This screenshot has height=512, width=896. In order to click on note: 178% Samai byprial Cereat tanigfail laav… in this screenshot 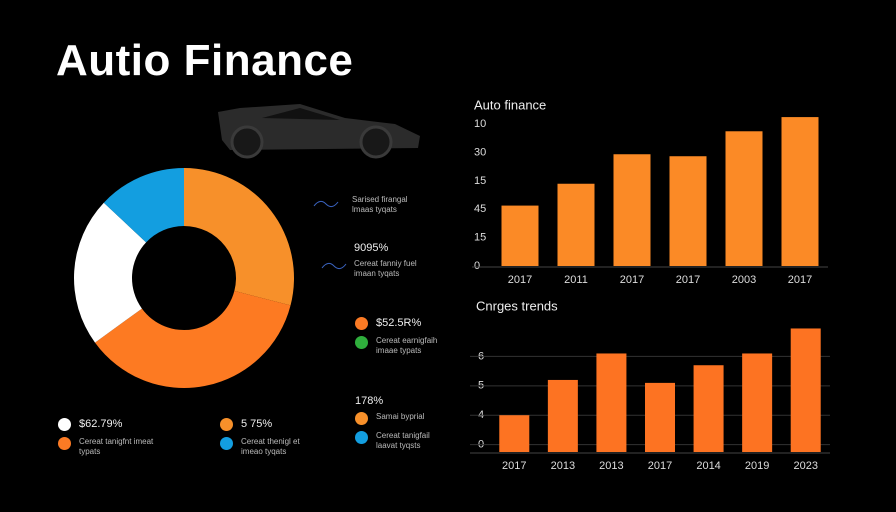, I will do `click(403, 426)`.